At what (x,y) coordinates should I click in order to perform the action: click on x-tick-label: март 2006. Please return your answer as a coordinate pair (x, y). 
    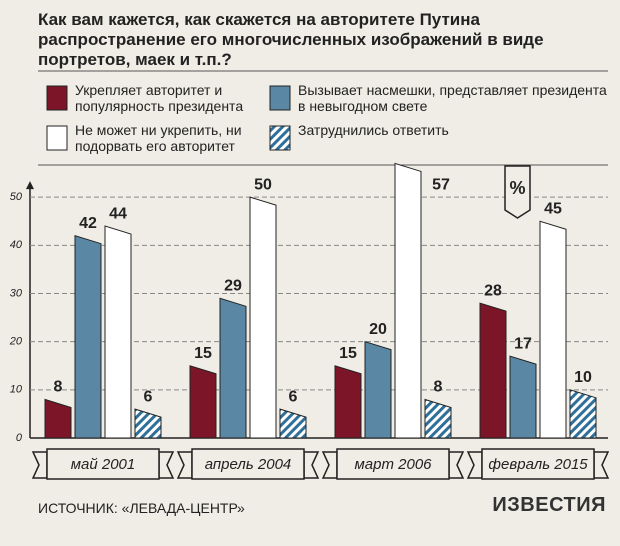
    Looking at the image, I should click on (394, 464).